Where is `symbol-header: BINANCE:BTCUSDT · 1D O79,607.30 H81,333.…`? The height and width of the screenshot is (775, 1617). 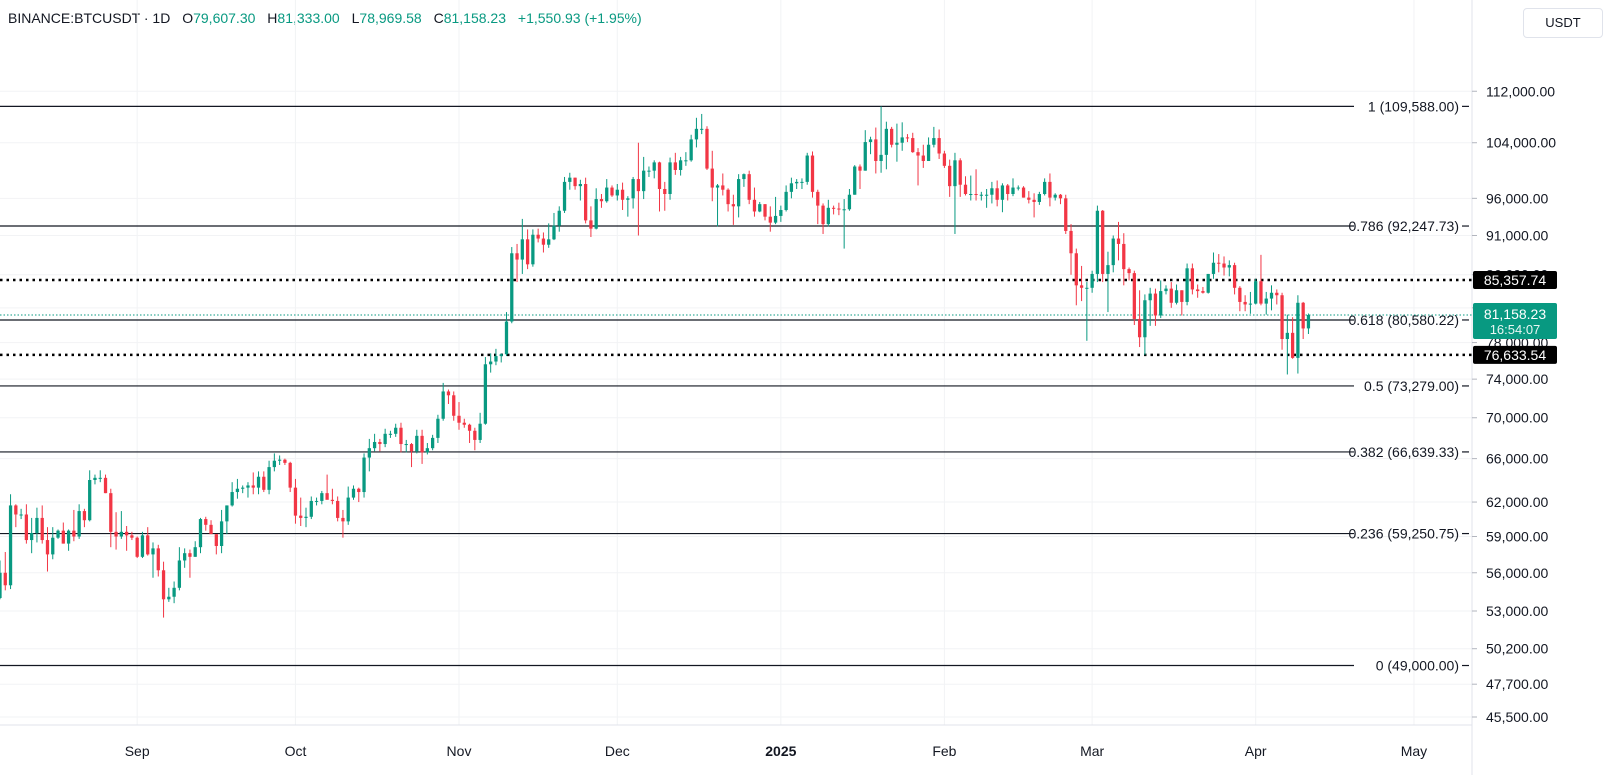
symbol-header: BINANCE:BTCUSDT · 1D O79,607.30 H81,333.… is located at coordinates (325, 18).